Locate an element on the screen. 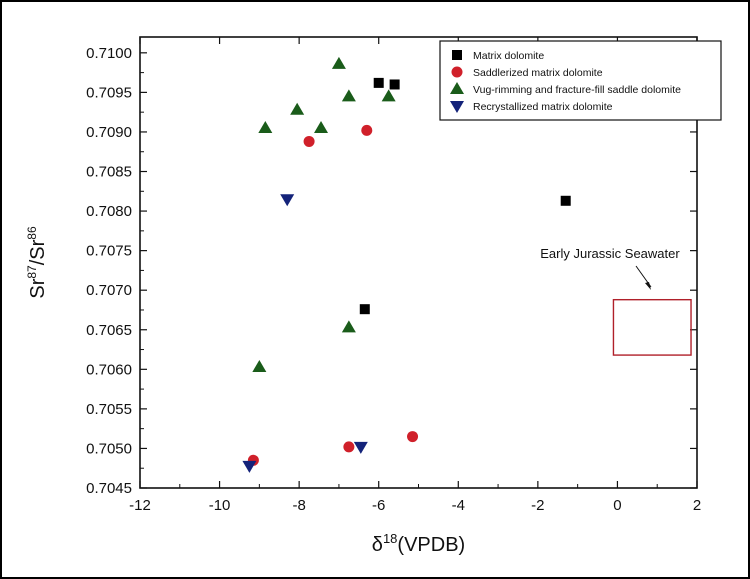  x-axis-title: δ18(VPDB) is located at coordinates (418, 543).